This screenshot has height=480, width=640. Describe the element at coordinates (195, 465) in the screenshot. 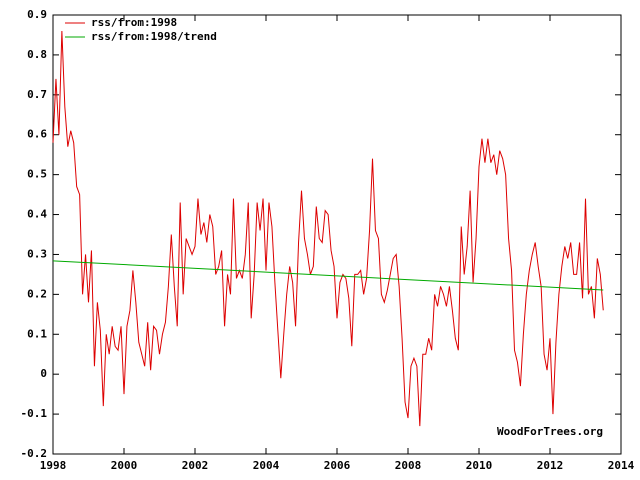

I see `x-tick-label: 2002` at that location.